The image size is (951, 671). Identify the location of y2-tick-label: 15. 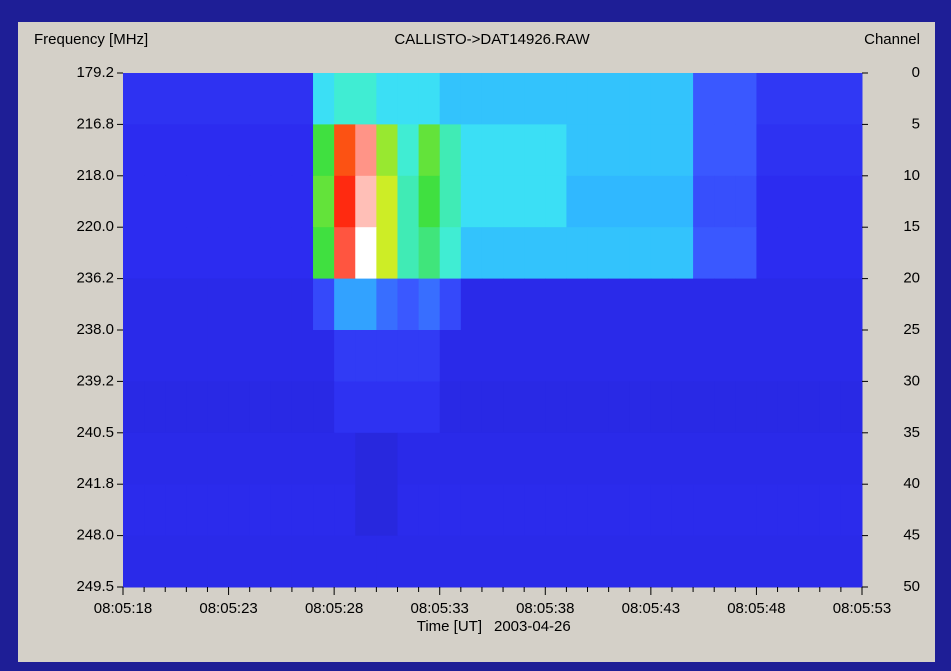
(911, 226).